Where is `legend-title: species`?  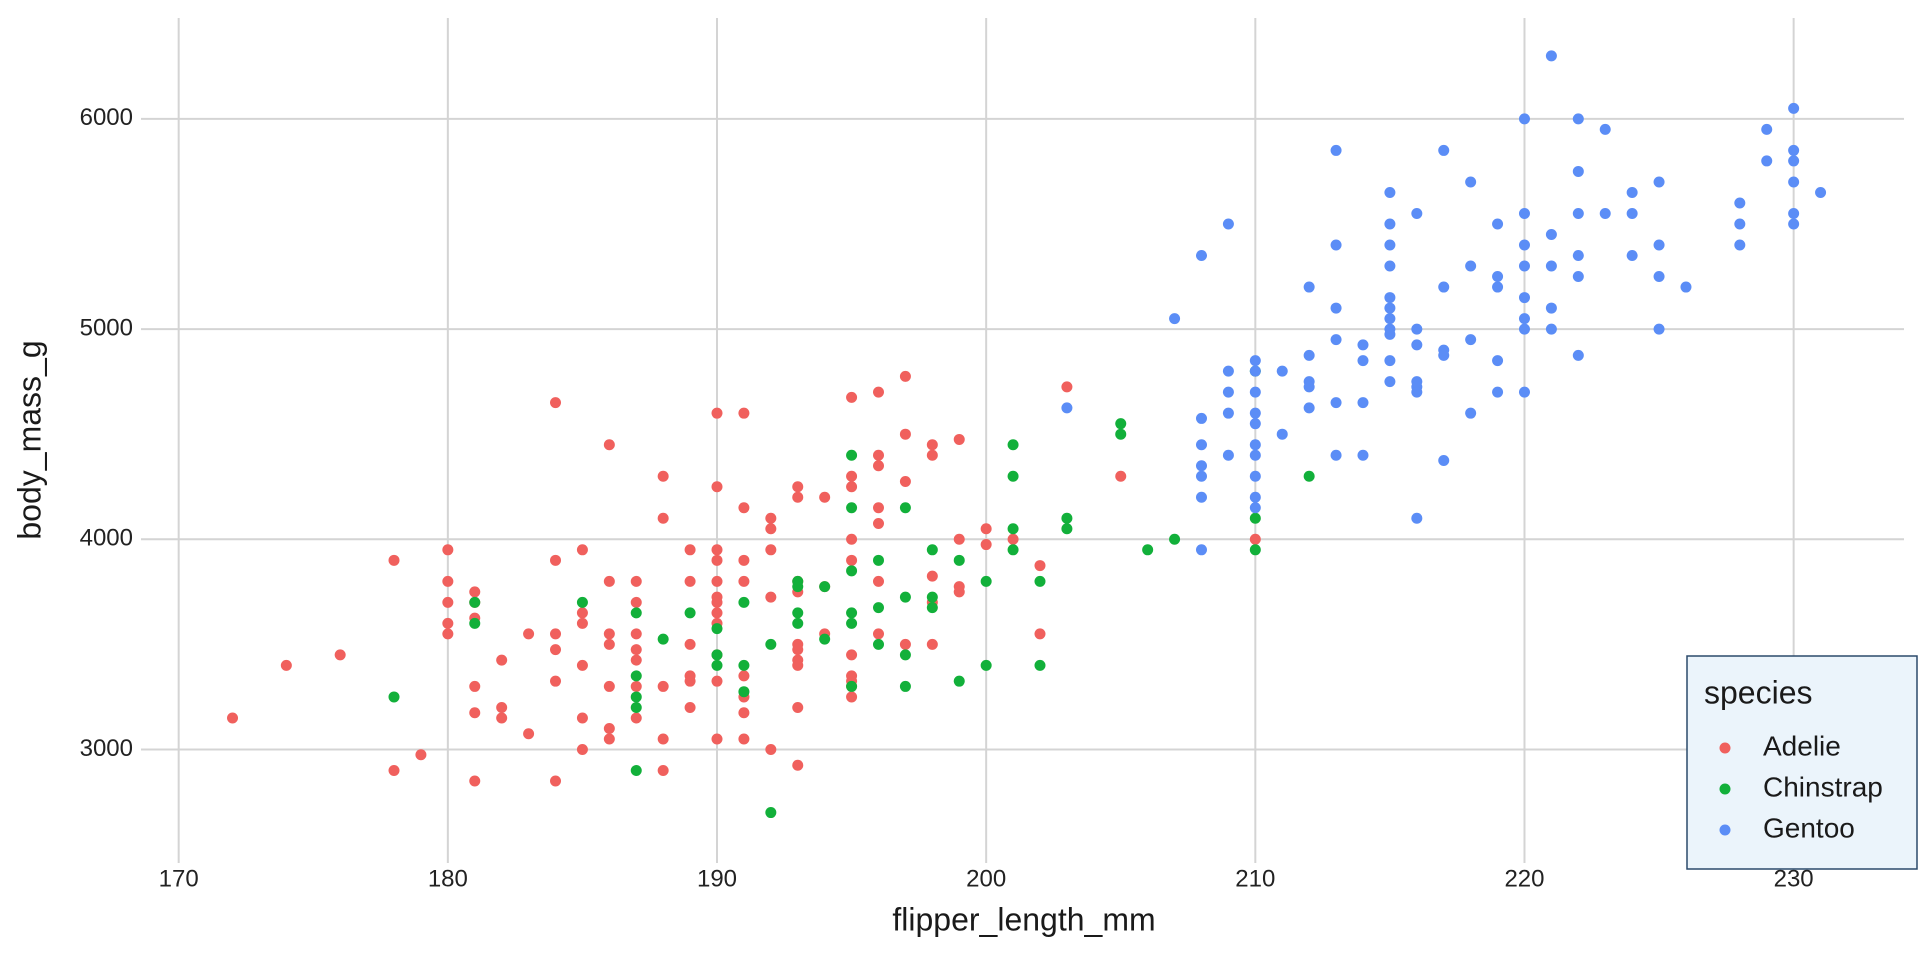 legend-title: species is located at coordinates (1758, 692).